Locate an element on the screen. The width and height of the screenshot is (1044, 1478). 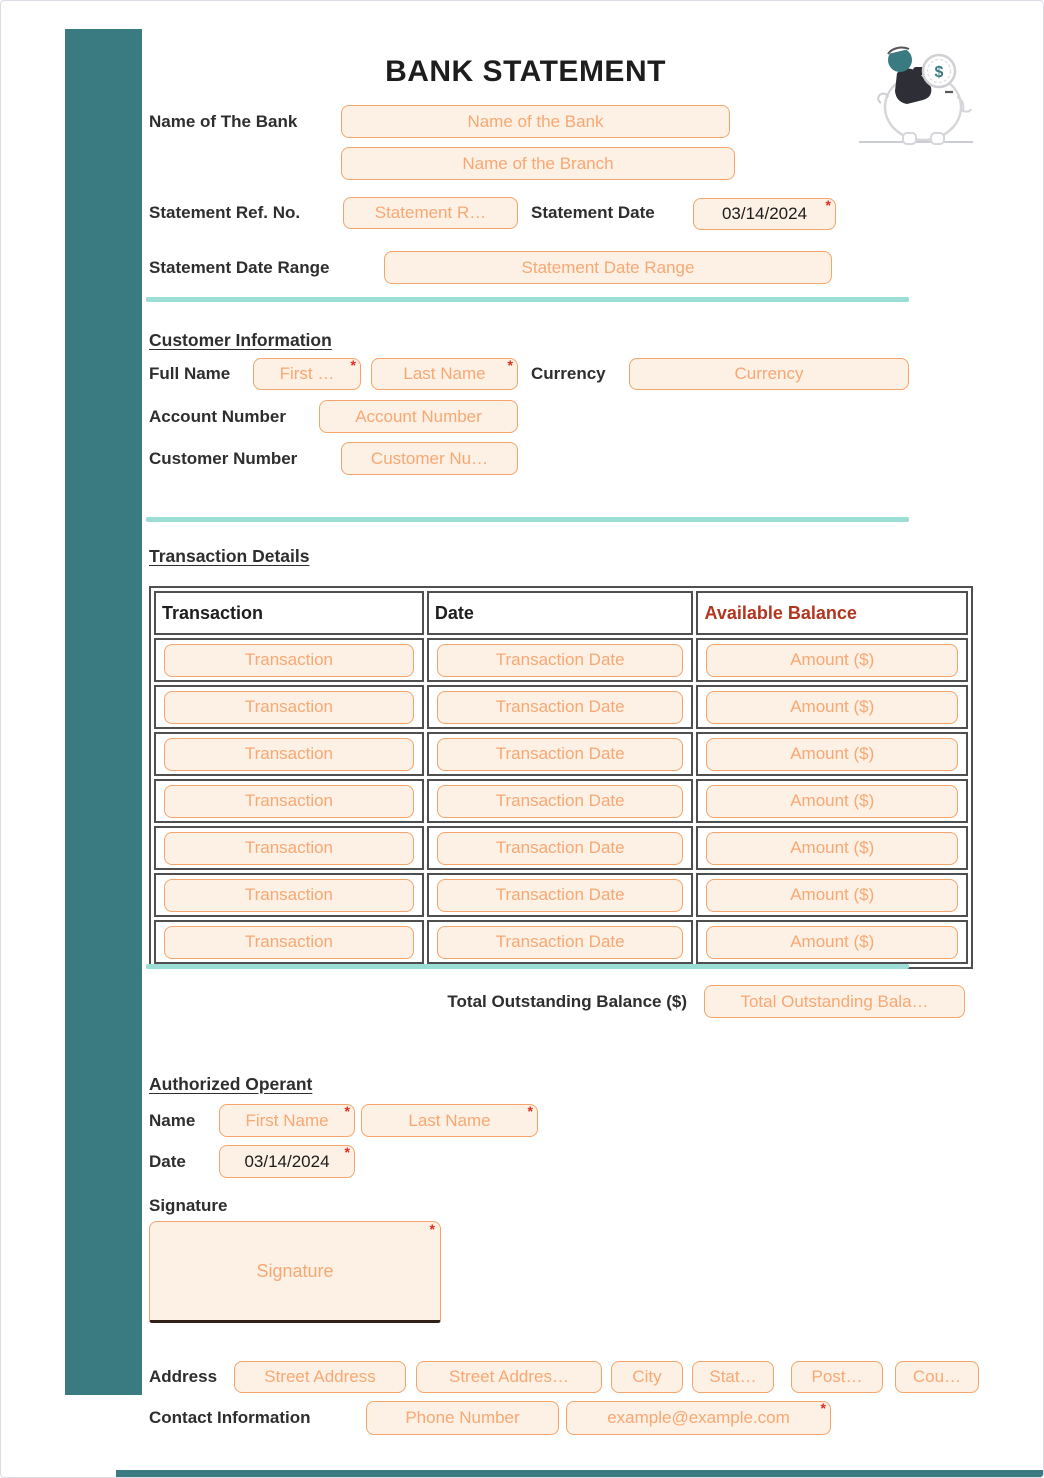
operant-date-label: Date is located at coordinates (167, 1161).